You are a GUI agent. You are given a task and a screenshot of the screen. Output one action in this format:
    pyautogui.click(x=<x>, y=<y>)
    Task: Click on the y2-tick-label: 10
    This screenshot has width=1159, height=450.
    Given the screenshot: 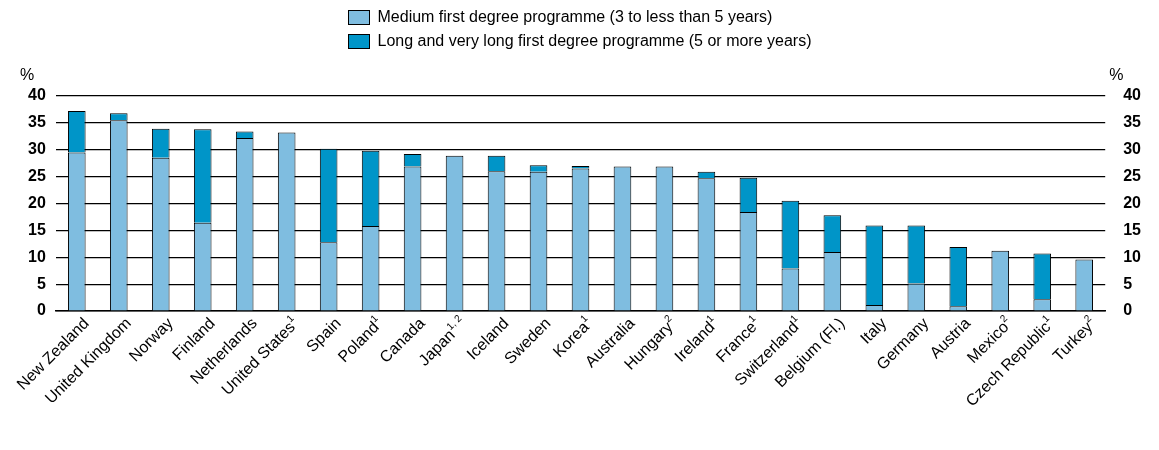 What is the action you would take?
    pyautogui.click(x=1132, y=256)
    